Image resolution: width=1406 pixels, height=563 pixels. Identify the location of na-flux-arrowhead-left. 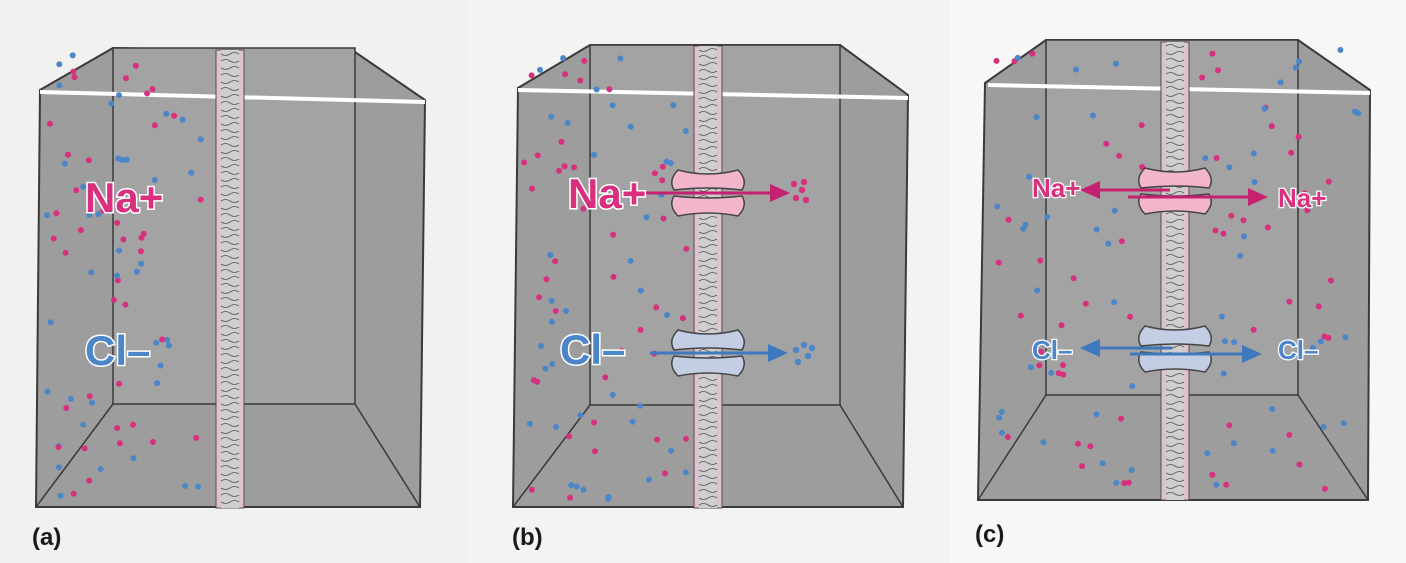
(1090, 190).